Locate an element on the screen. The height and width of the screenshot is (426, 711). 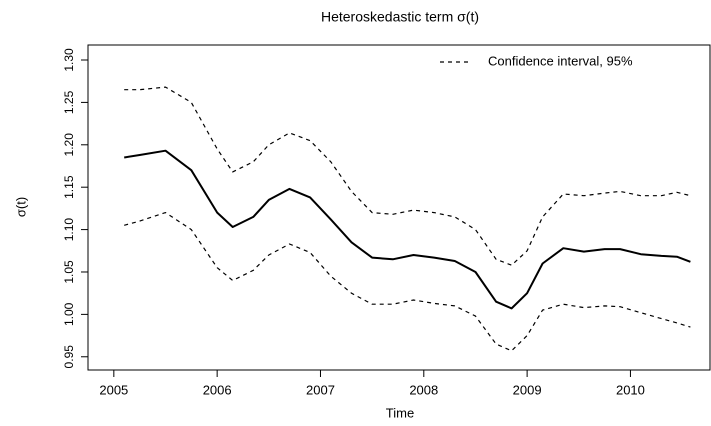
y-axis-label: σ(t) is located at coordinates (20, 207).